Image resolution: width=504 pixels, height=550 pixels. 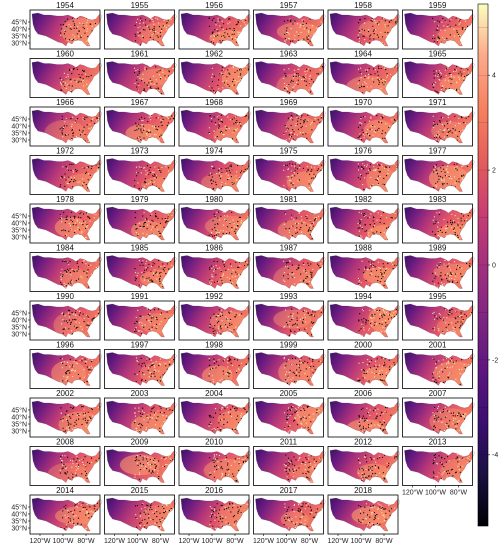 What do you see at coordinates (214, 102) in the screenshot?
I see `panel-title: 1968` at bounding box center [214, 102].